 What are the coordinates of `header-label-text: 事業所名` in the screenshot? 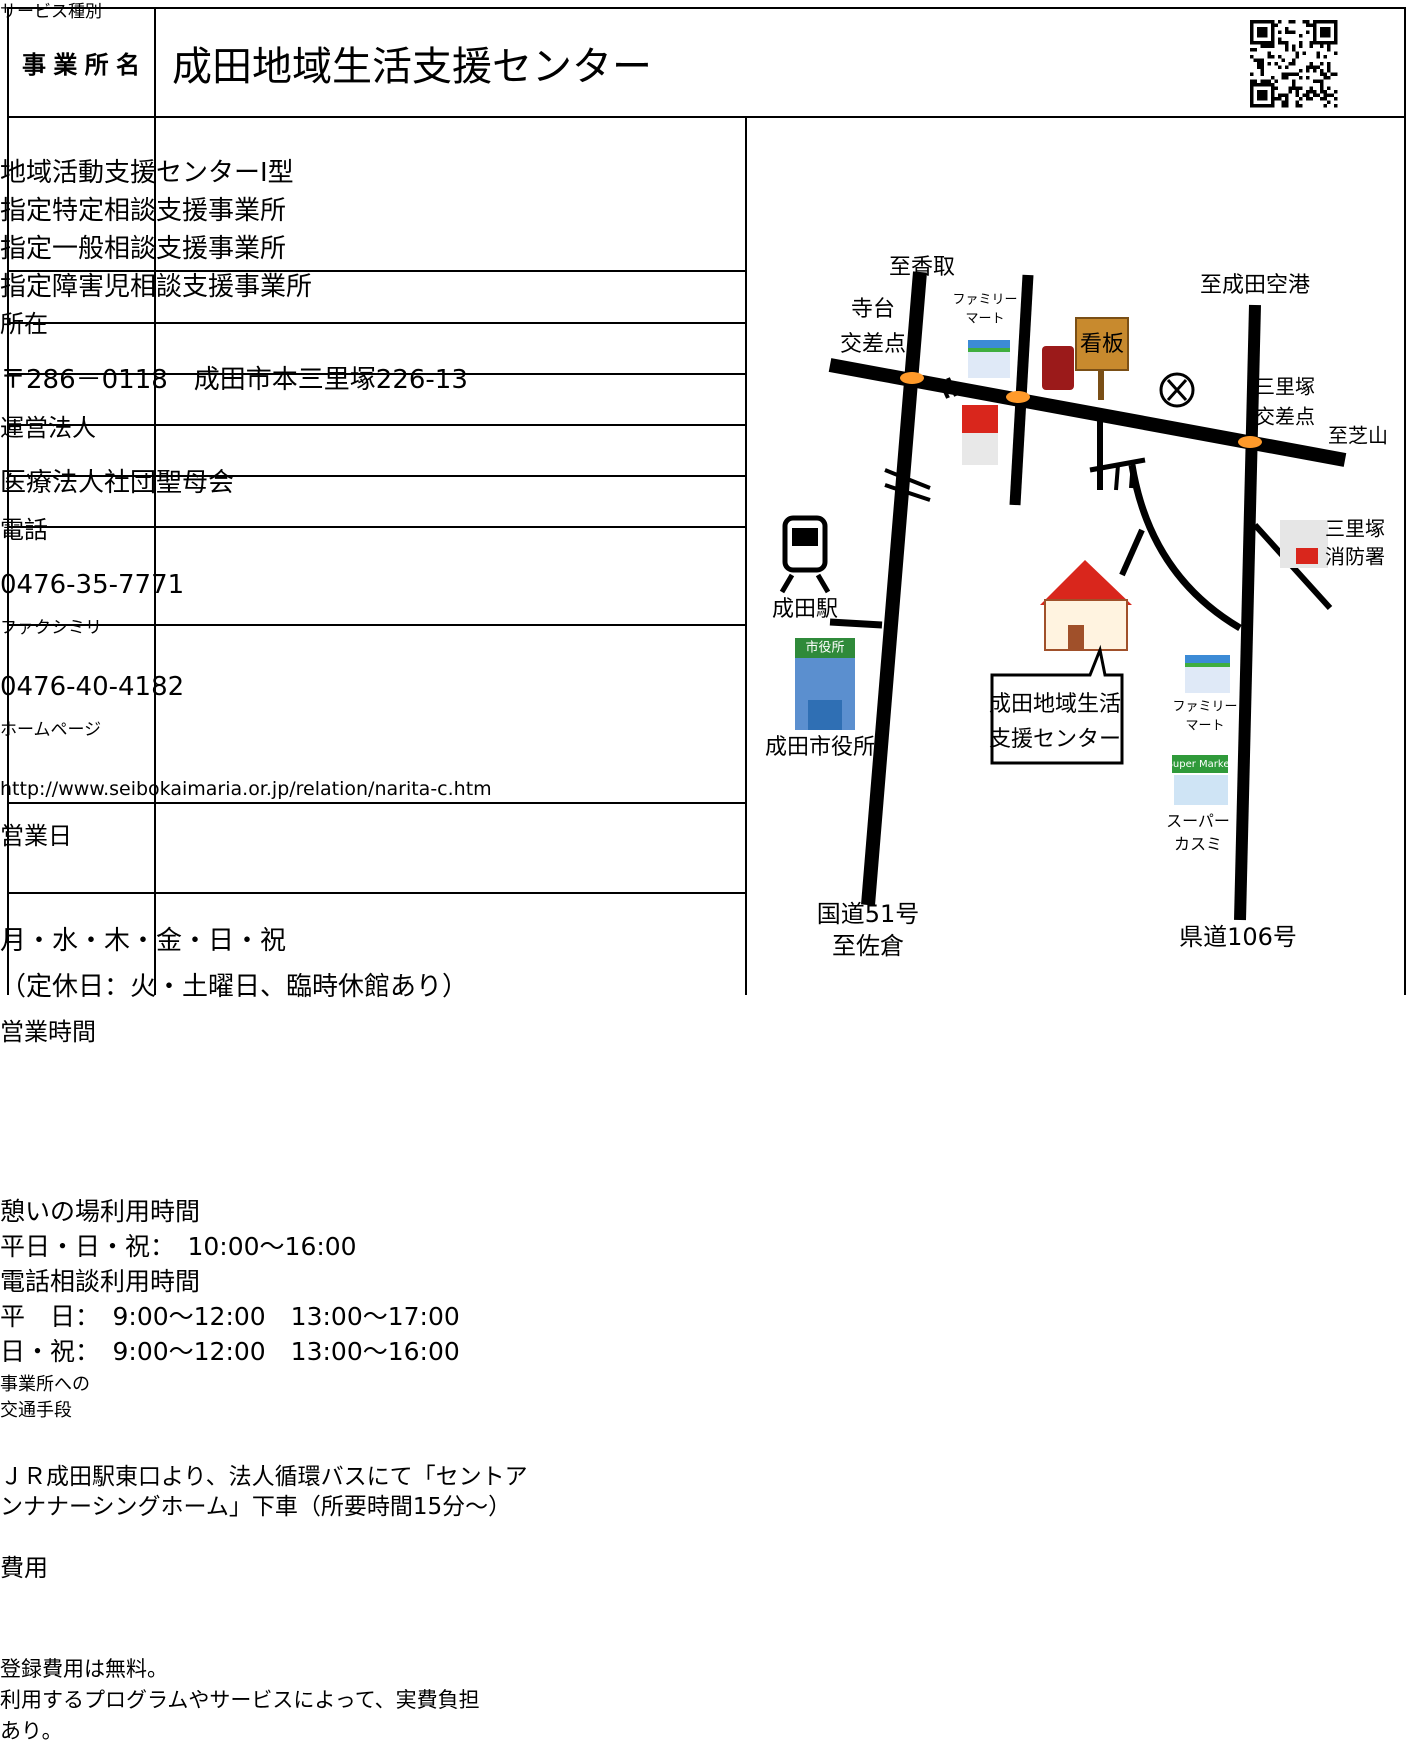 It's located at (81, 65).